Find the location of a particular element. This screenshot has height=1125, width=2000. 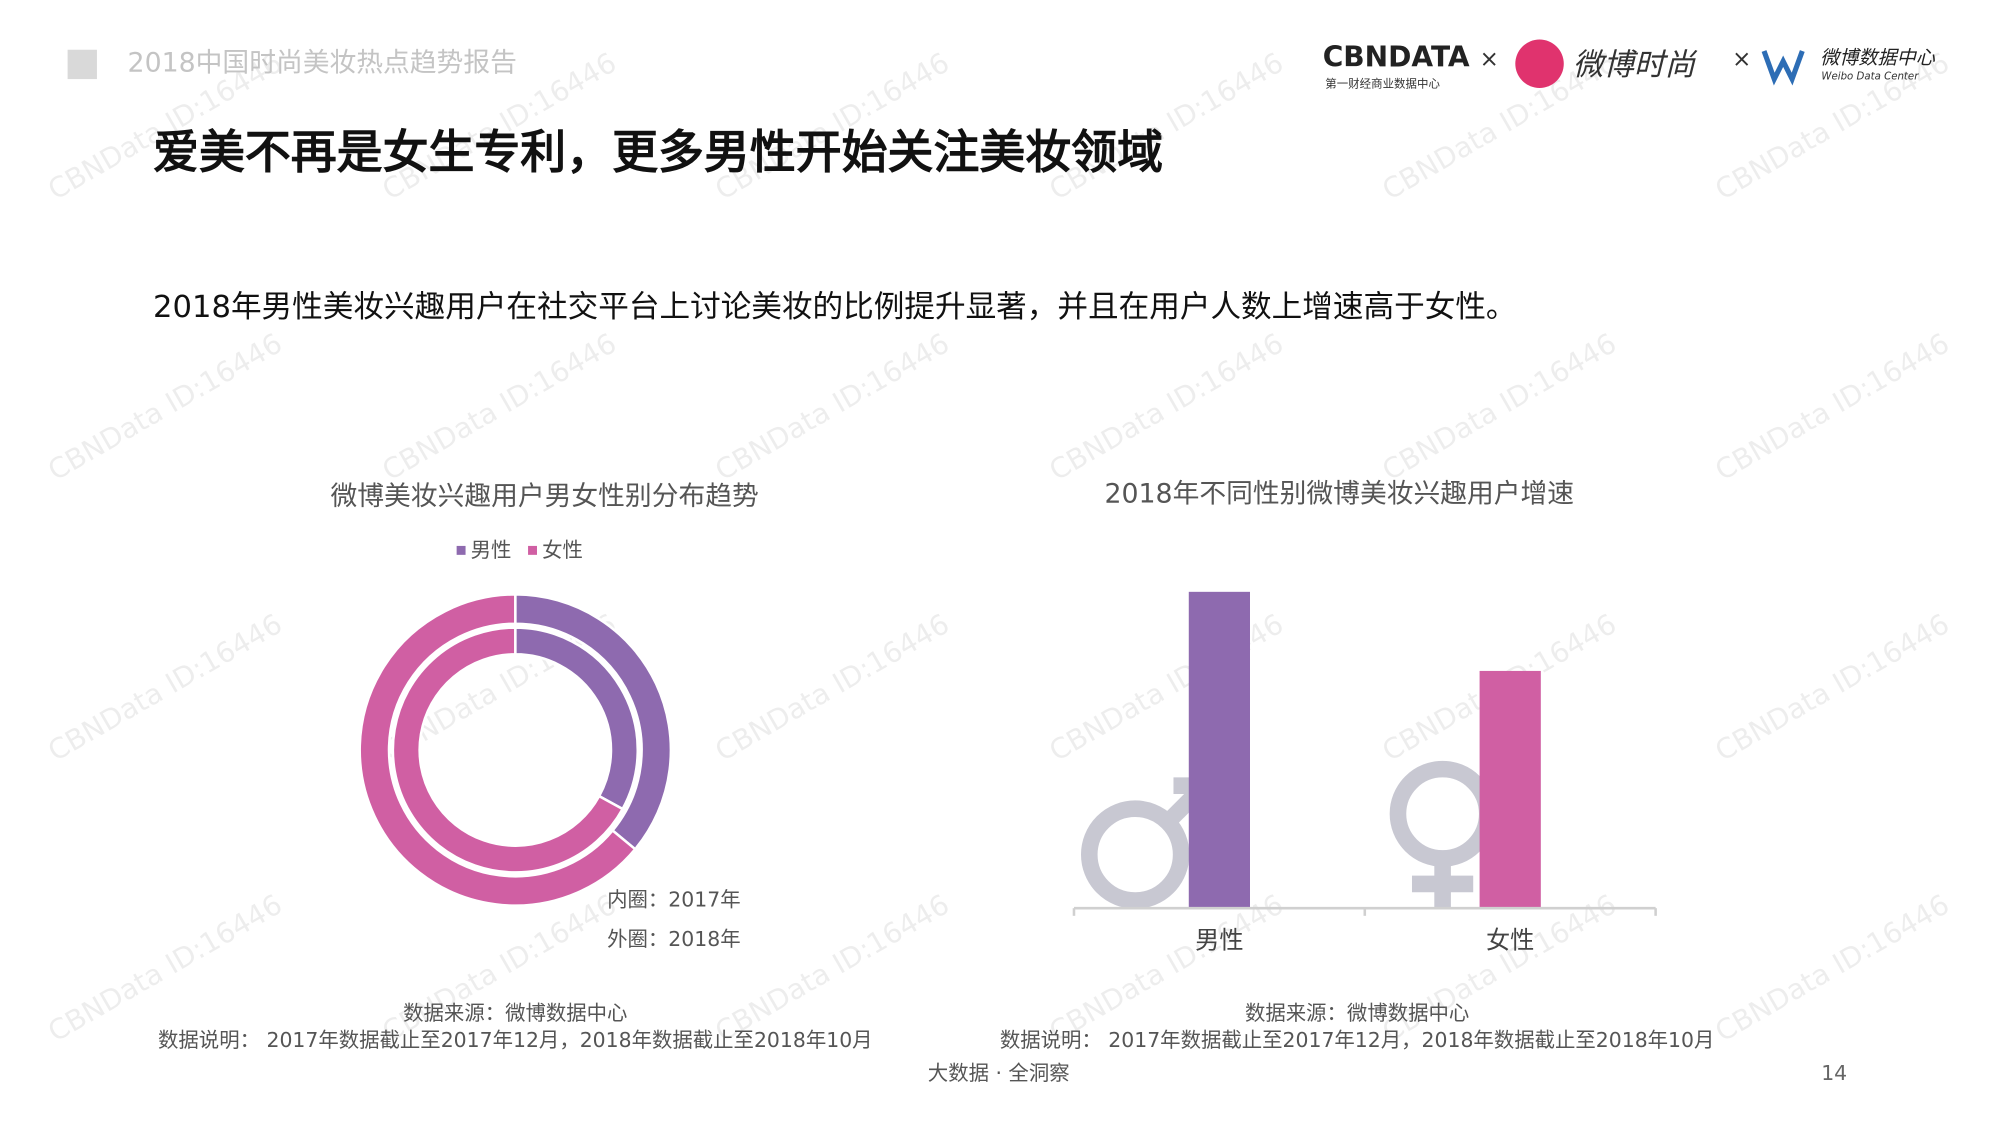

logo-cbn-sub: 第一财经商业数据中心 is located at coordinates (1382, 84).